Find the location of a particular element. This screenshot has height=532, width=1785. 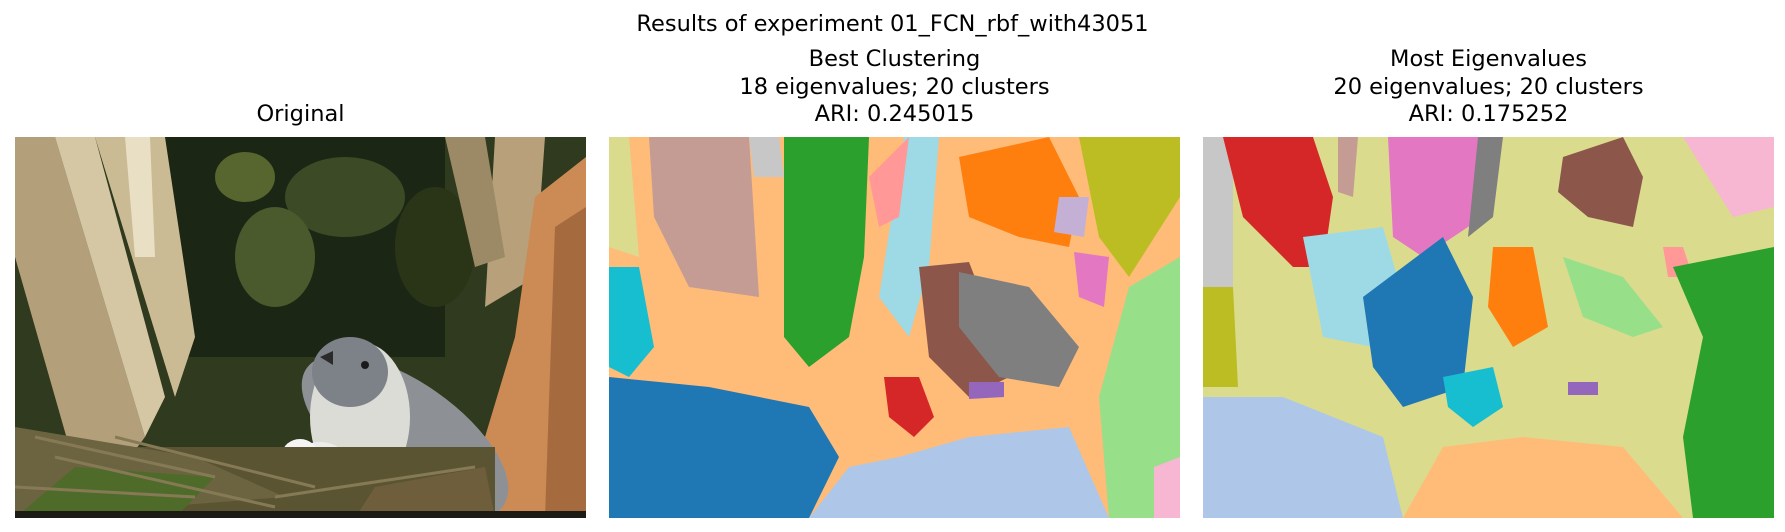

panel-most-title-line-3: ARI: 0.175252 is located at coordinates (1488, 114).